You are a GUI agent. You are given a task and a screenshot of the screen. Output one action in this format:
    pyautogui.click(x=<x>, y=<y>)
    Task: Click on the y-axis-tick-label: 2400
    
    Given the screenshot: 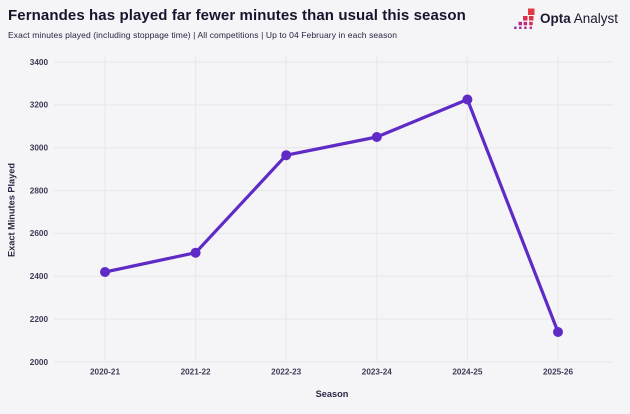 What is the action you would take?
    pyautogui.click(x=39, y=276)
    